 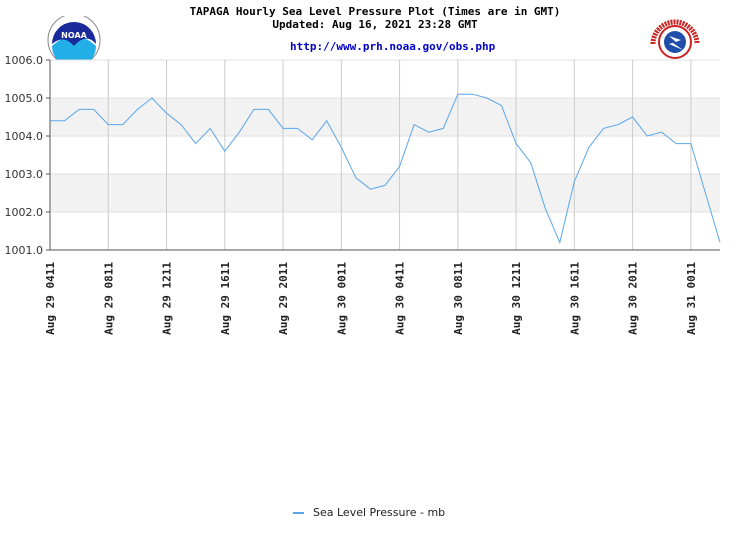 What do you see at coordinates (574, 298) in the screenshot?
I see `x-tick-label: Aug 30 1611` at bounding box center [574, 298].